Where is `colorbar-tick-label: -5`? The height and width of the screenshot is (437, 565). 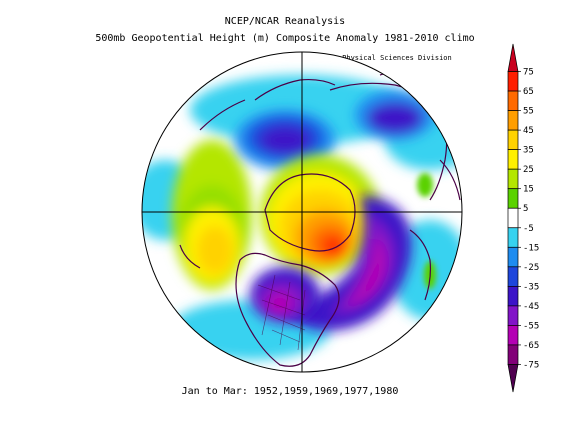
colorbar-tick-label: -5 is located at coordinates (528, 229).